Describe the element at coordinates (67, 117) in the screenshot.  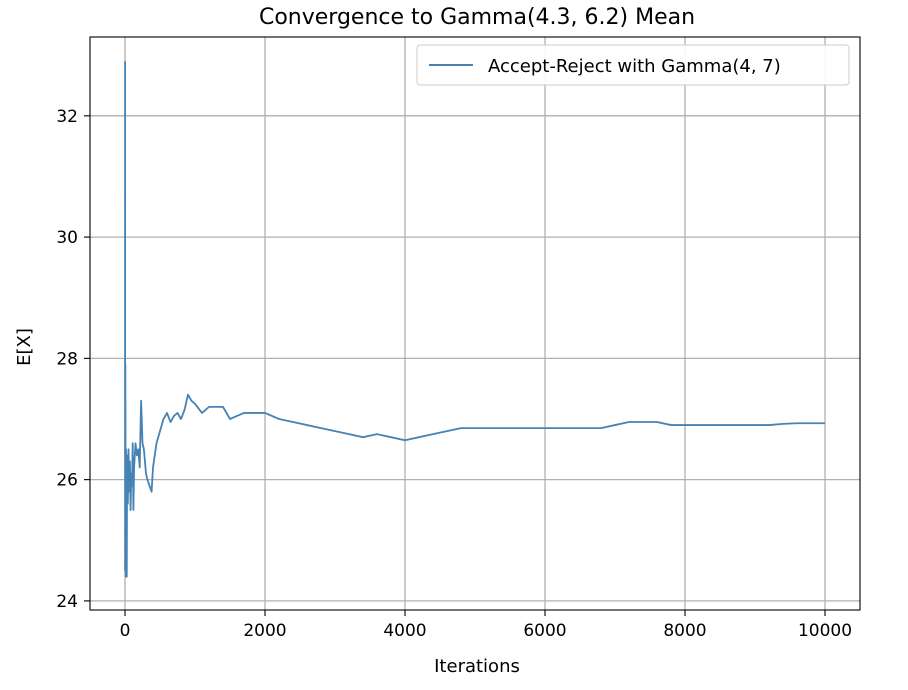
I see `y-tick-label: 32` at that location.